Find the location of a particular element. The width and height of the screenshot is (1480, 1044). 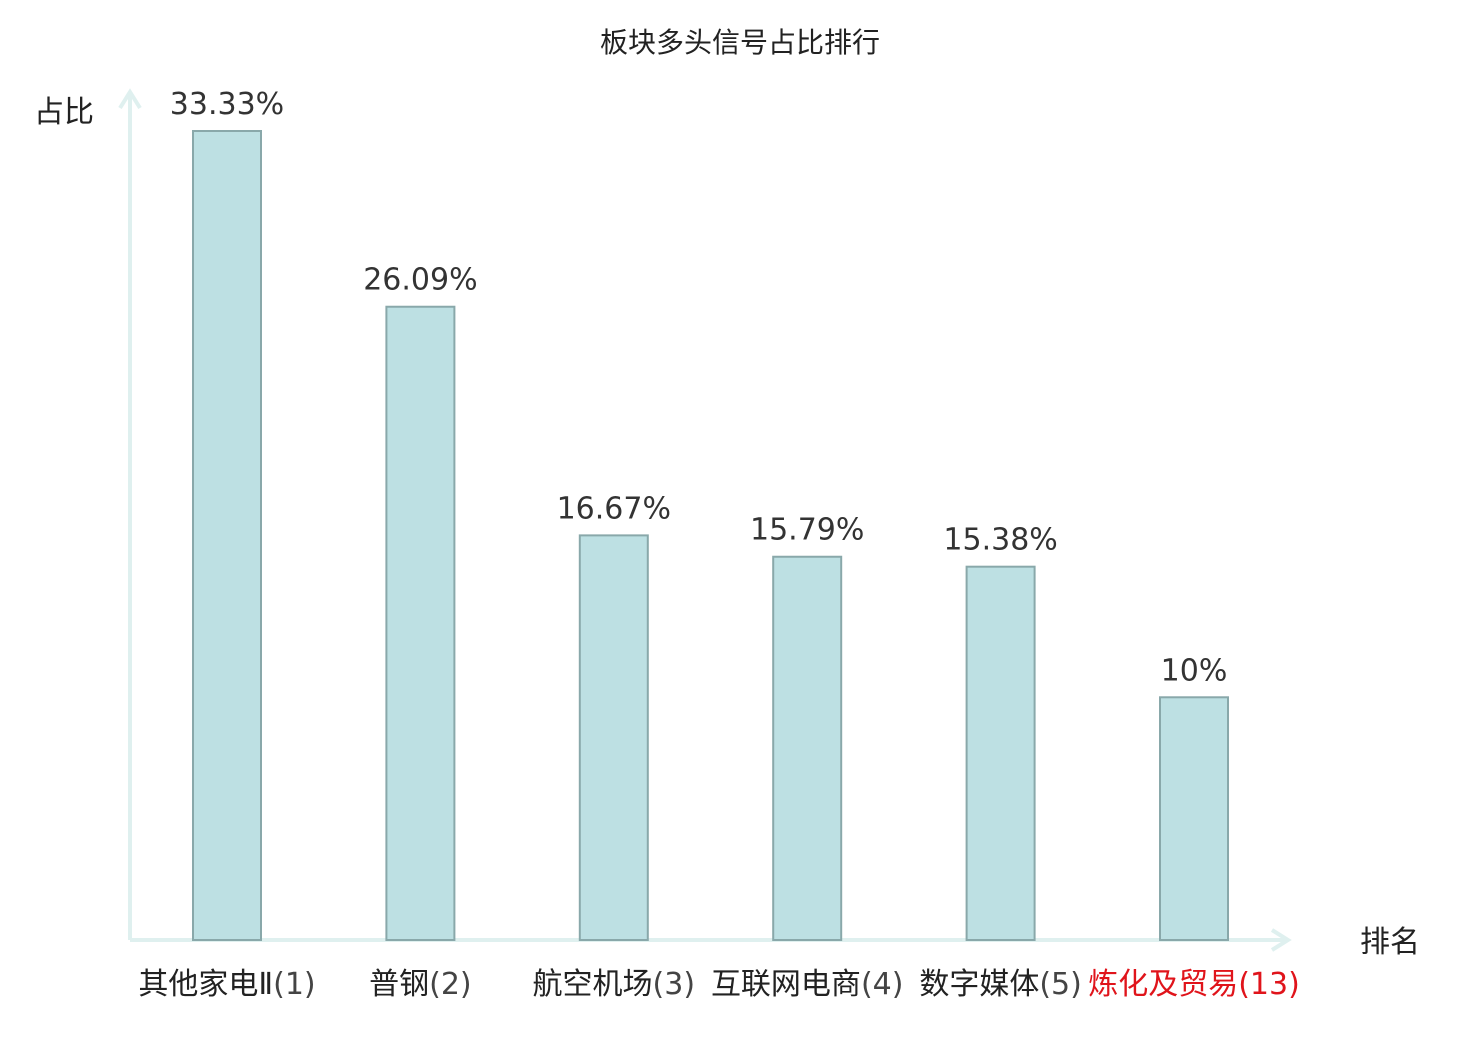

category-rank: (2) is located at coordinates (450, 984).